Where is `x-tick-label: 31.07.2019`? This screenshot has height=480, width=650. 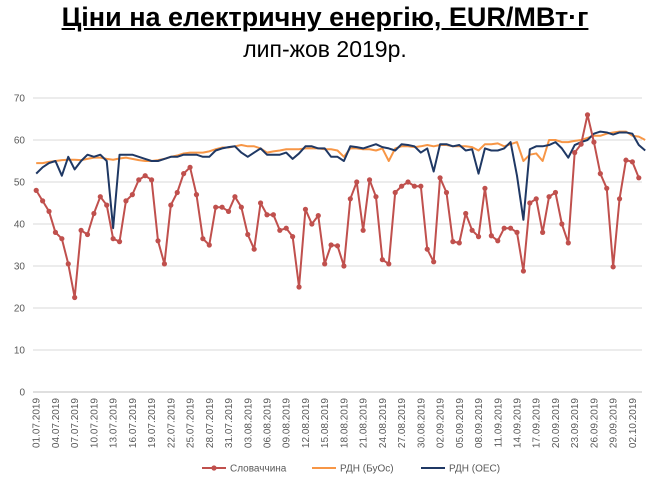
x-tick-label: 31.07.2019 is located at coordinates (229, 423).